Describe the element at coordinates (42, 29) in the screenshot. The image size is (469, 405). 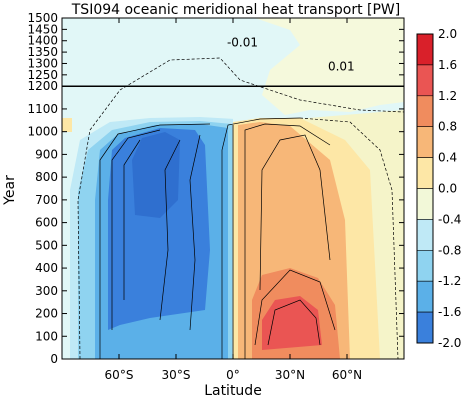
I see `y-tick-label: 1450` at that location.